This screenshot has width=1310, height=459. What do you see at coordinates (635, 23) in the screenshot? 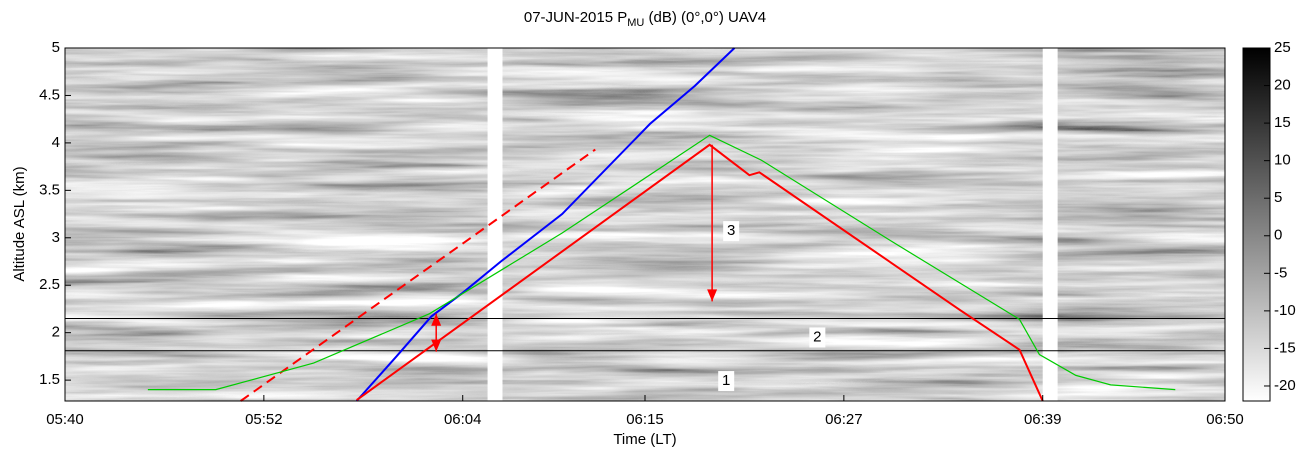
I see `title-sub: MU` at bounding box center [635, 23].